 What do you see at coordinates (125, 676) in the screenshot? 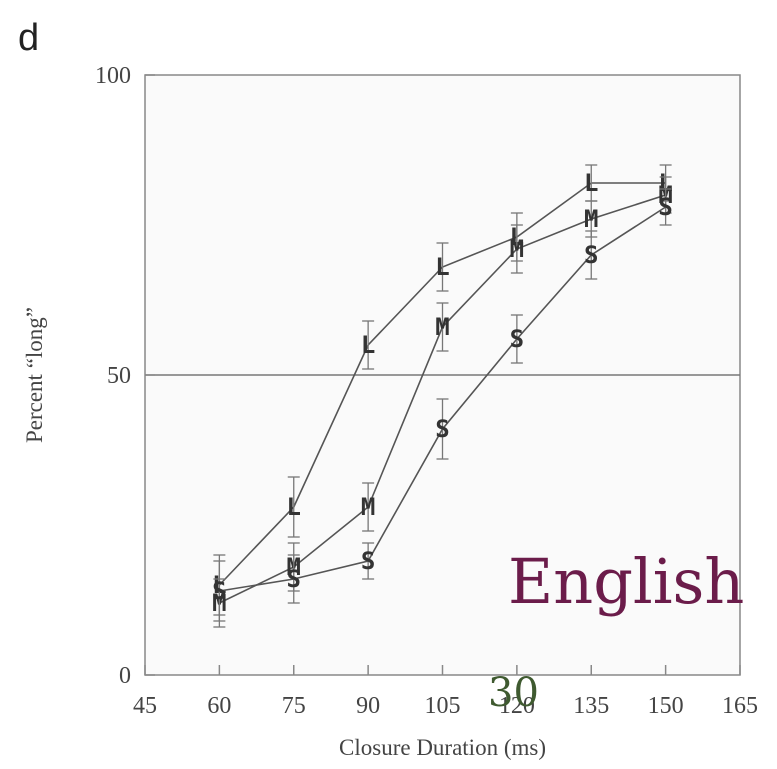
I see `y-tick-label: 0` at bounding box center [125, 676].